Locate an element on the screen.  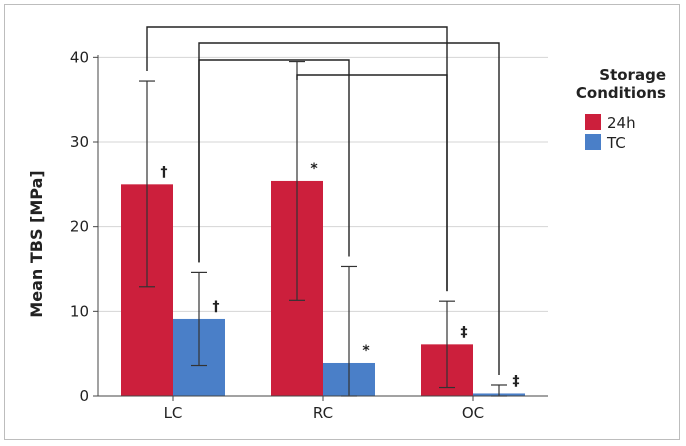
bracket-rc-24h-oc-24h is located at coordinates (372, 183).